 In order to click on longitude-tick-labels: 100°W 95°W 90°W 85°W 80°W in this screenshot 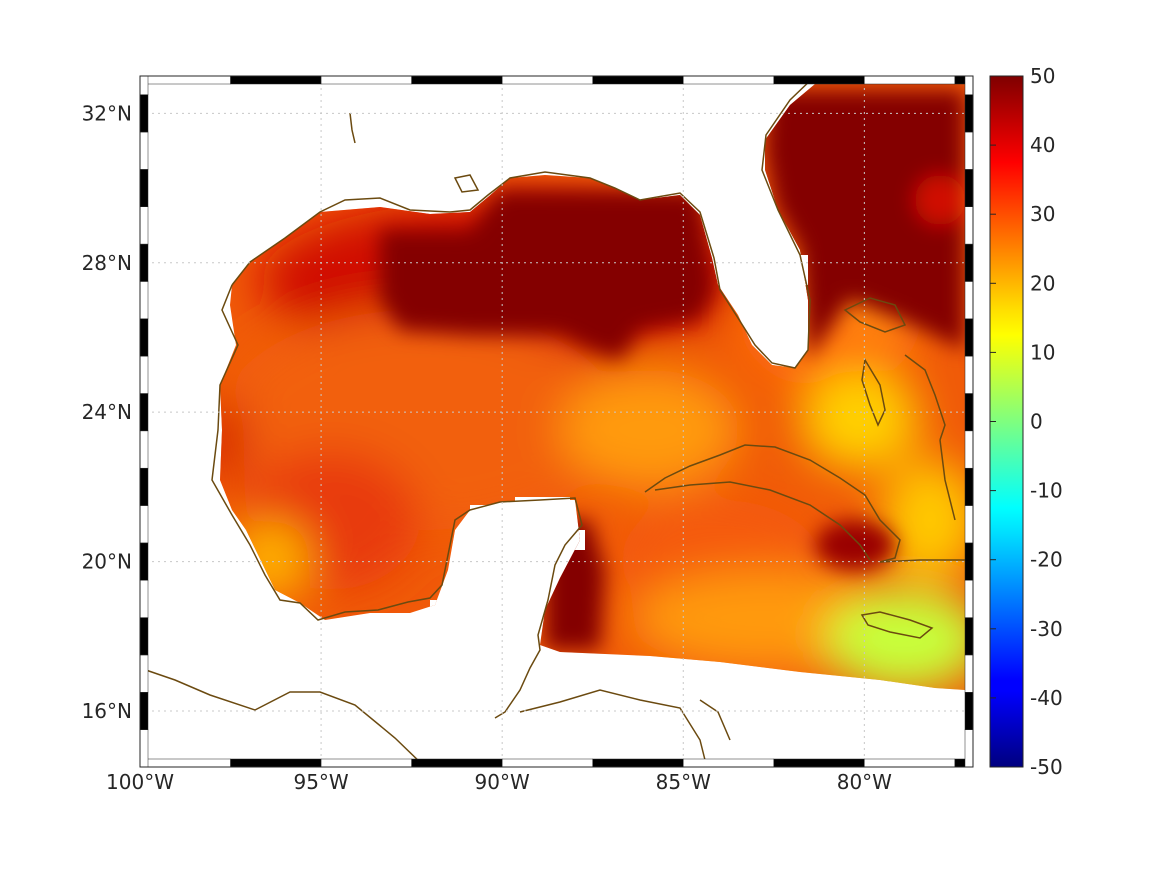, I will do `click(499, 782)`.